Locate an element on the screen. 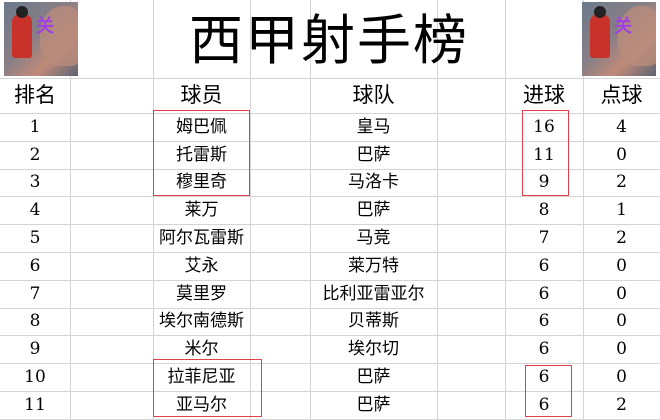 The width and height of the screenshot is (660, 420). header-team: 球队 is located at coordinates (373, 95).